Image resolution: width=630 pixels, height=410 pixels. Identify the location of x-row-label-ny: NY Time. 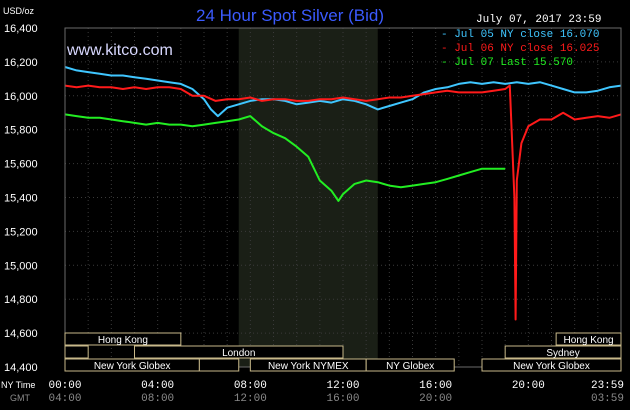
(18, 385).